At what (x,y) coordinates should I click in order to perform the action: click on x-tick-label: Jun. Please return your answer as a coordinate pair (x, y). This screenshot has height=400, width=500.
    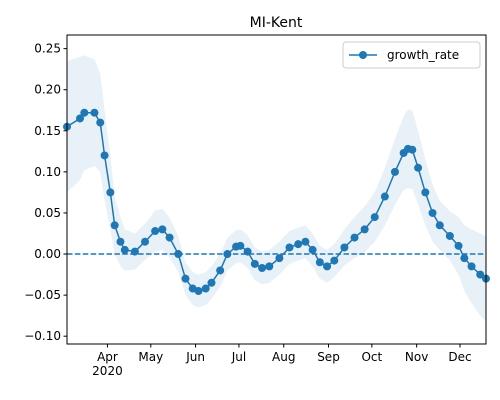
    Looking at the image, I should click on (195, 357).